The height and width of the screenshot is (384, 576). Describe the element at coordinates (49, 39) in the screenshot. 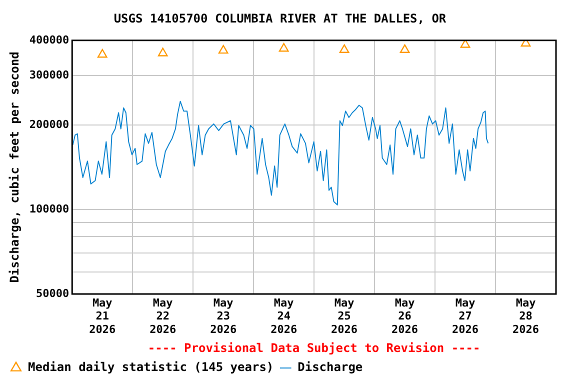

I see `y-tick-label: 400000` at that location.